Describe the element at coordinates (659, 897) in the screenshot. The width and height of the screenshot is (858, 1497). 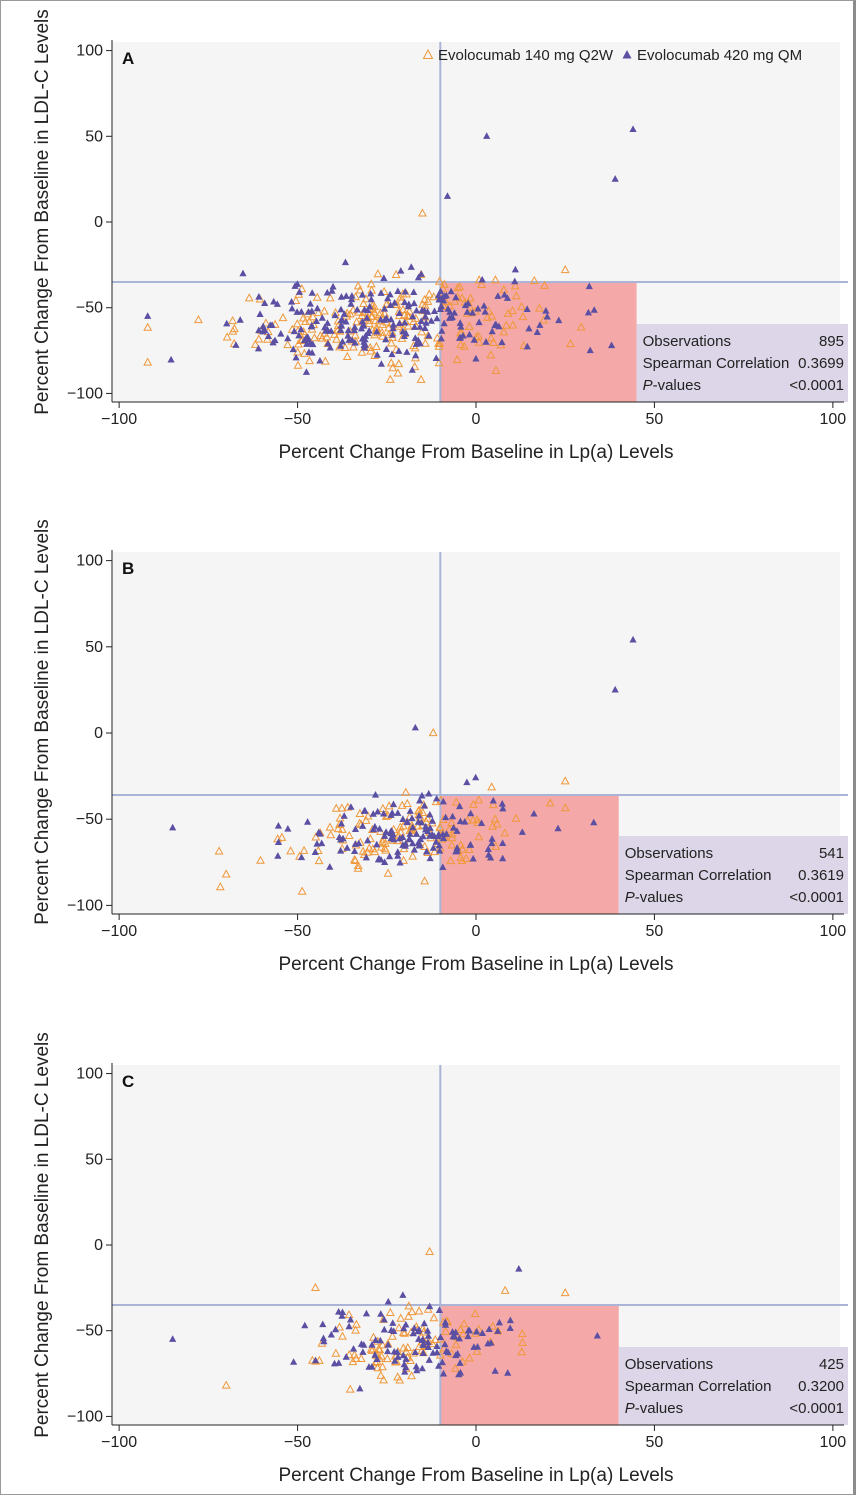
I see `p-values-label-rest: -values` at that location.